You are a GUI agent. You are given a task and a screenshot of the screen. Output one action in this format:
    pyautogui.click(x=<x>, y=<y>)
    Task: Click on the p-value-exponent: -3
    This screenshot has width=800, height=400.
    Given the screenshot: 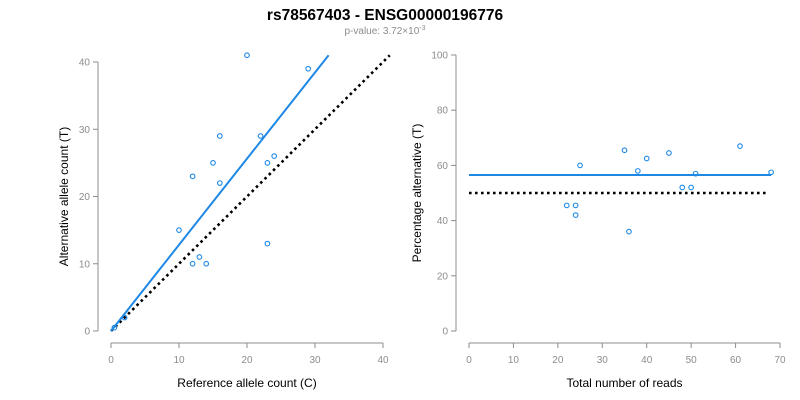 What is the action you would take?
    pyautogui.click(x=422, y=28)
    